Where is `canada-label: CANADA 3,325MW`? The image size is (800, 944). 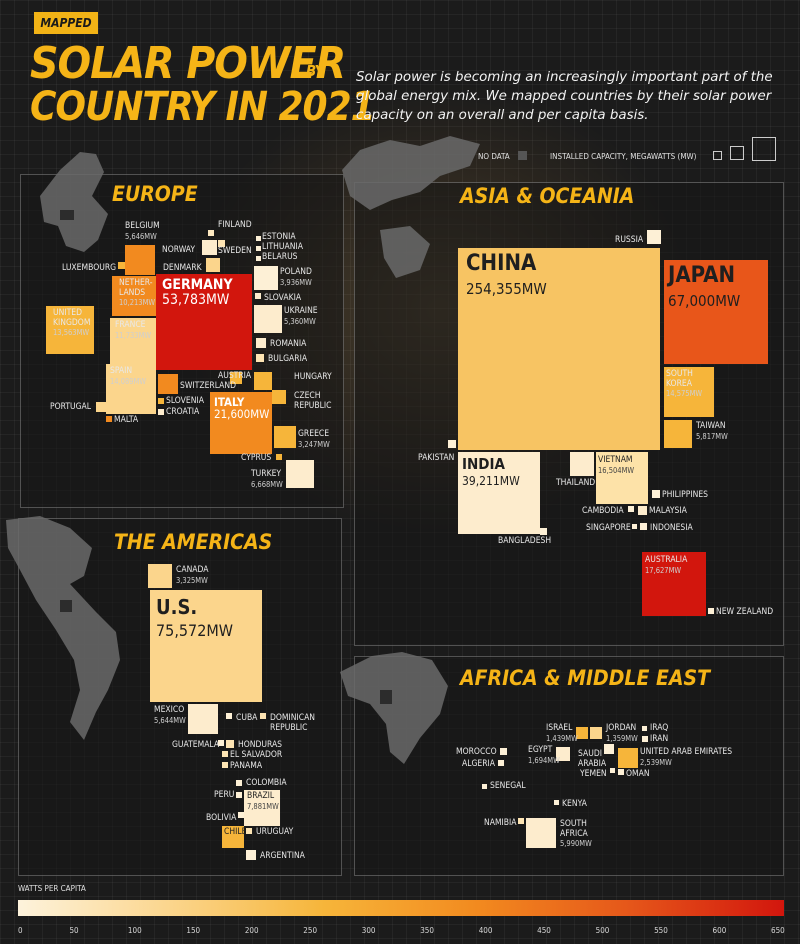 canada-label: CANADA 3,325MW is located at coordinates (192, 575).